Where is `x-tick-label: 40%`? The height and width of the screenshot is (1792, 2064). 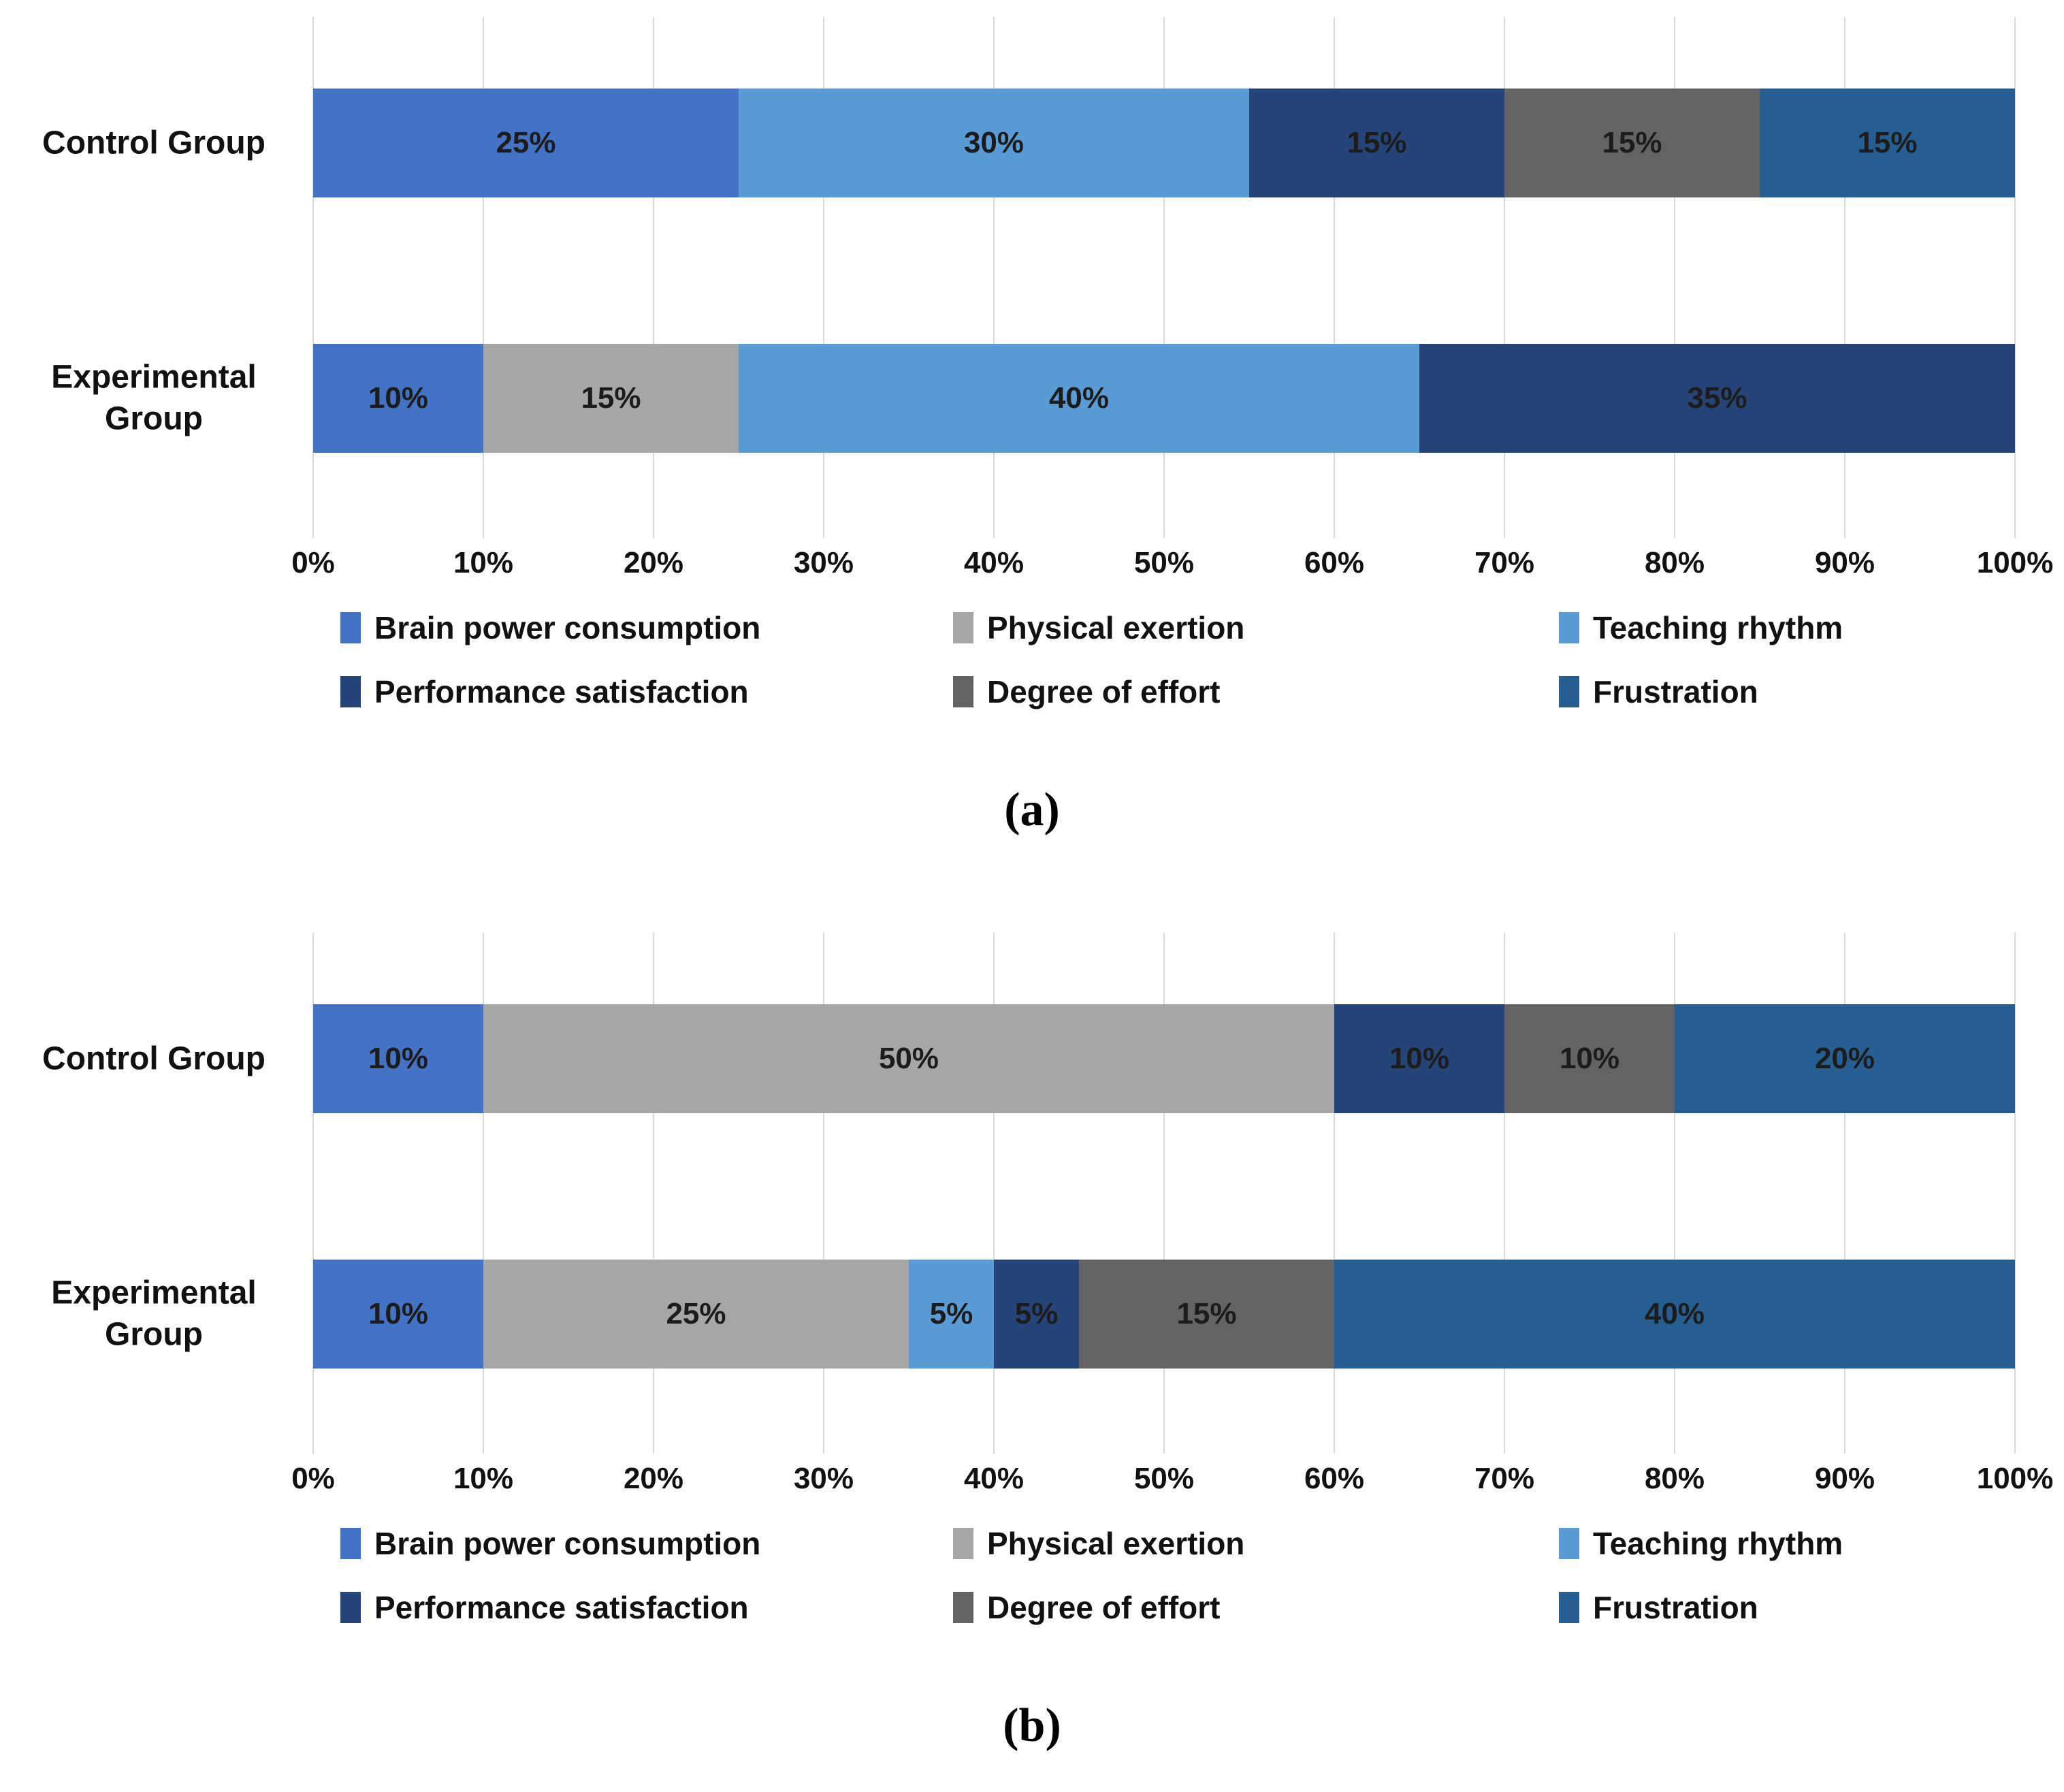 x-tick-label: 40% is located at coordinates (994, 1478).